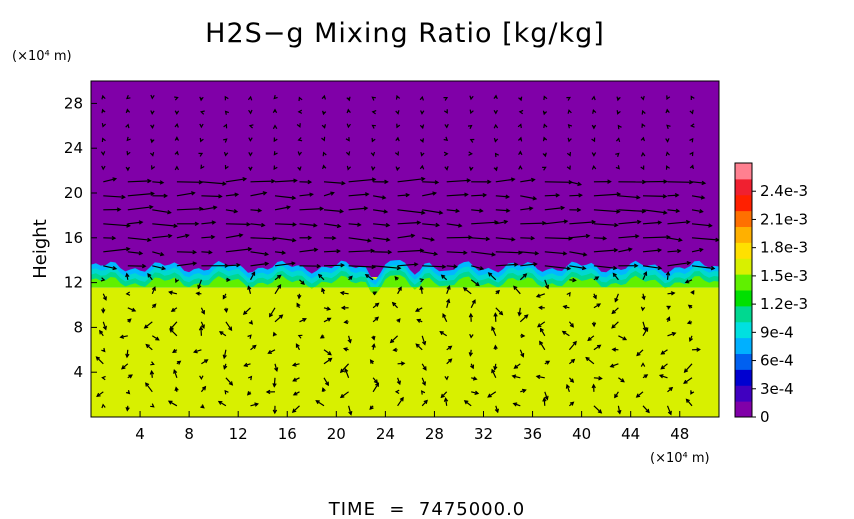 The width and height of the screenshot is (854, 519). What do you see at coordinates (405, 33) in the screenshot?
I see `chart-title: H2S−g Mixing Ratio [kg/kg]` at bounding box center [405, 33].